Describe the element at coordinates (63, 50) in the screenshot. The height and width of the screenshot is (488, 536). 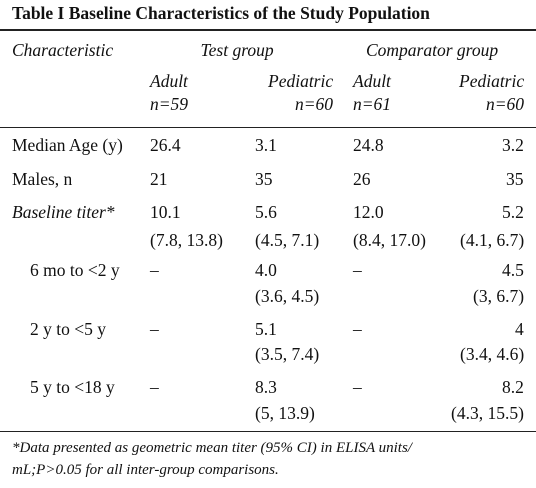
I see `column-header: Characteristic` at that location.